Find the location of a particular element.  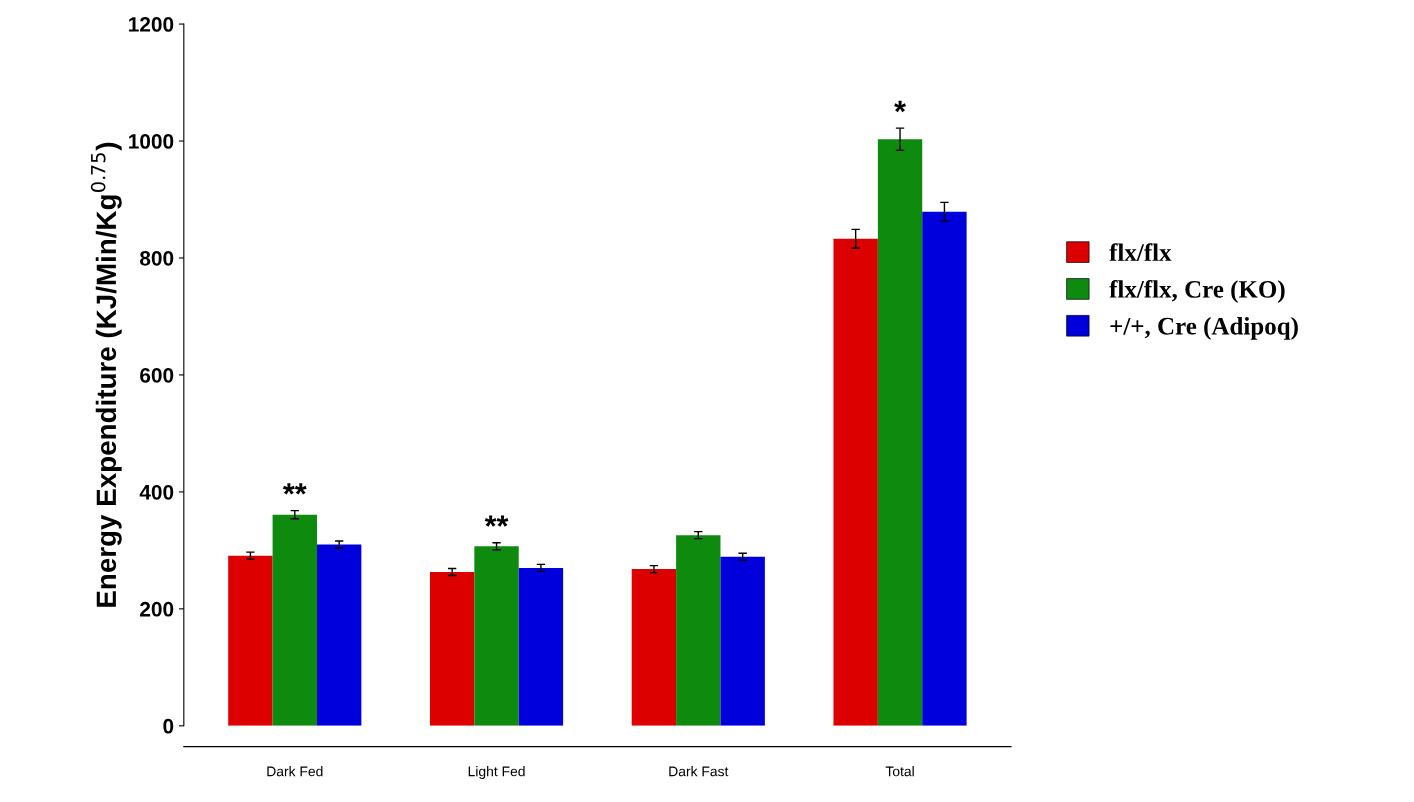

y-tick-label: 1200 is located at coordinates (151, 24).